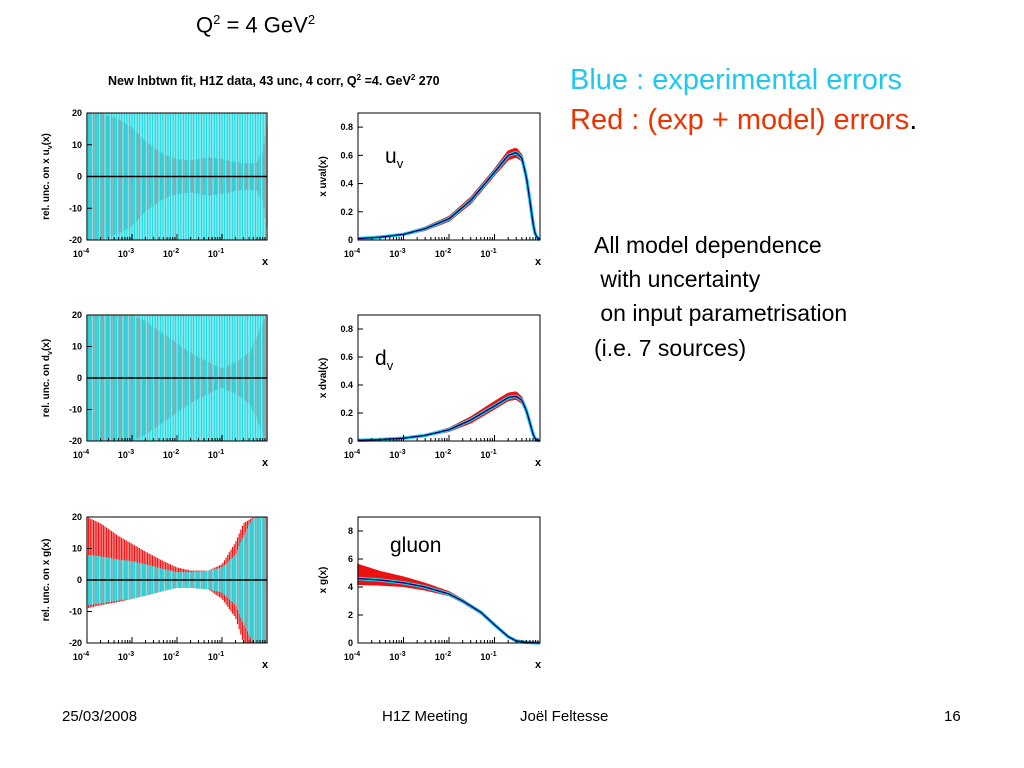 The width and height of the screenshot is (1024, 768). What do you see at coordinates (100, 716) in the screenshot?
I see `footer-date: 25/03/2008` at bounding box center [100, 716].